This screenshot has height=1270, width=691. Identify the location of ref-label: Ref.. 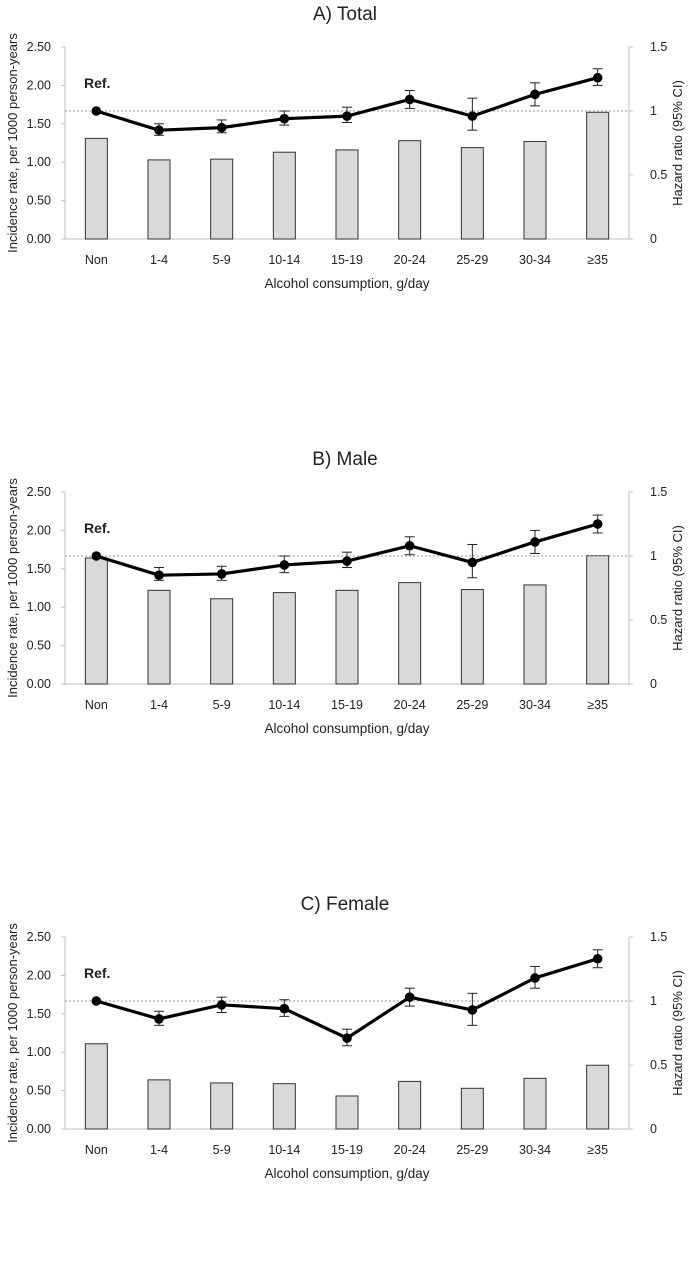
(97, 528).